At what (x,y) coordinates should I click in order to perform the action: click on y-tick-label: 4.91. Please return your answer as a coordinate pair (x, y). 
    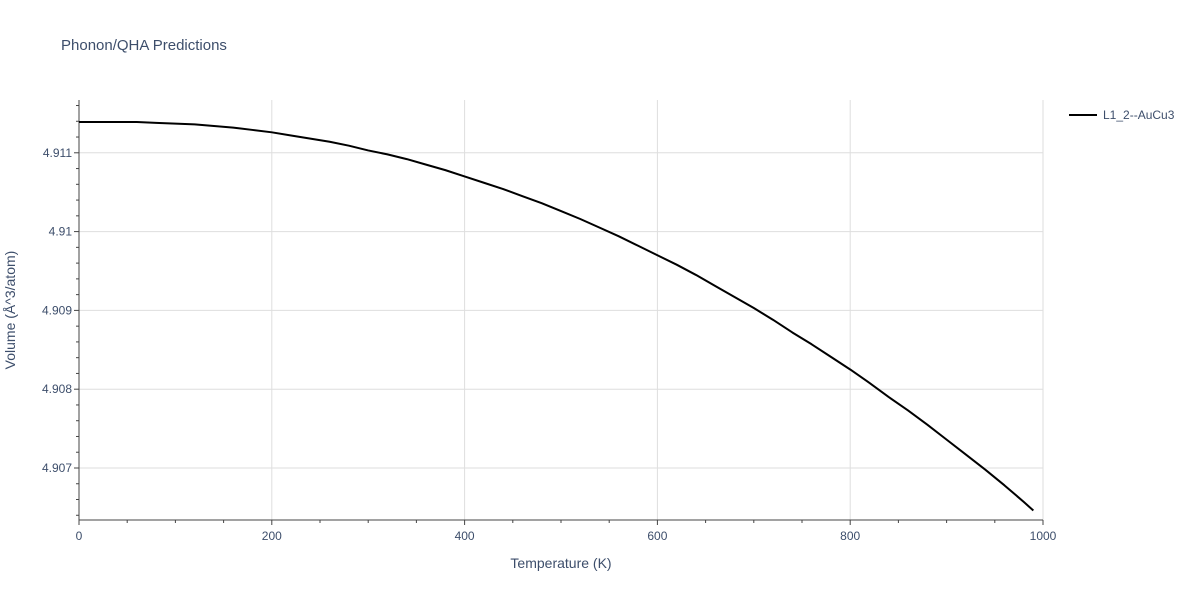
    Looking at the image, I should click on (61, 232).